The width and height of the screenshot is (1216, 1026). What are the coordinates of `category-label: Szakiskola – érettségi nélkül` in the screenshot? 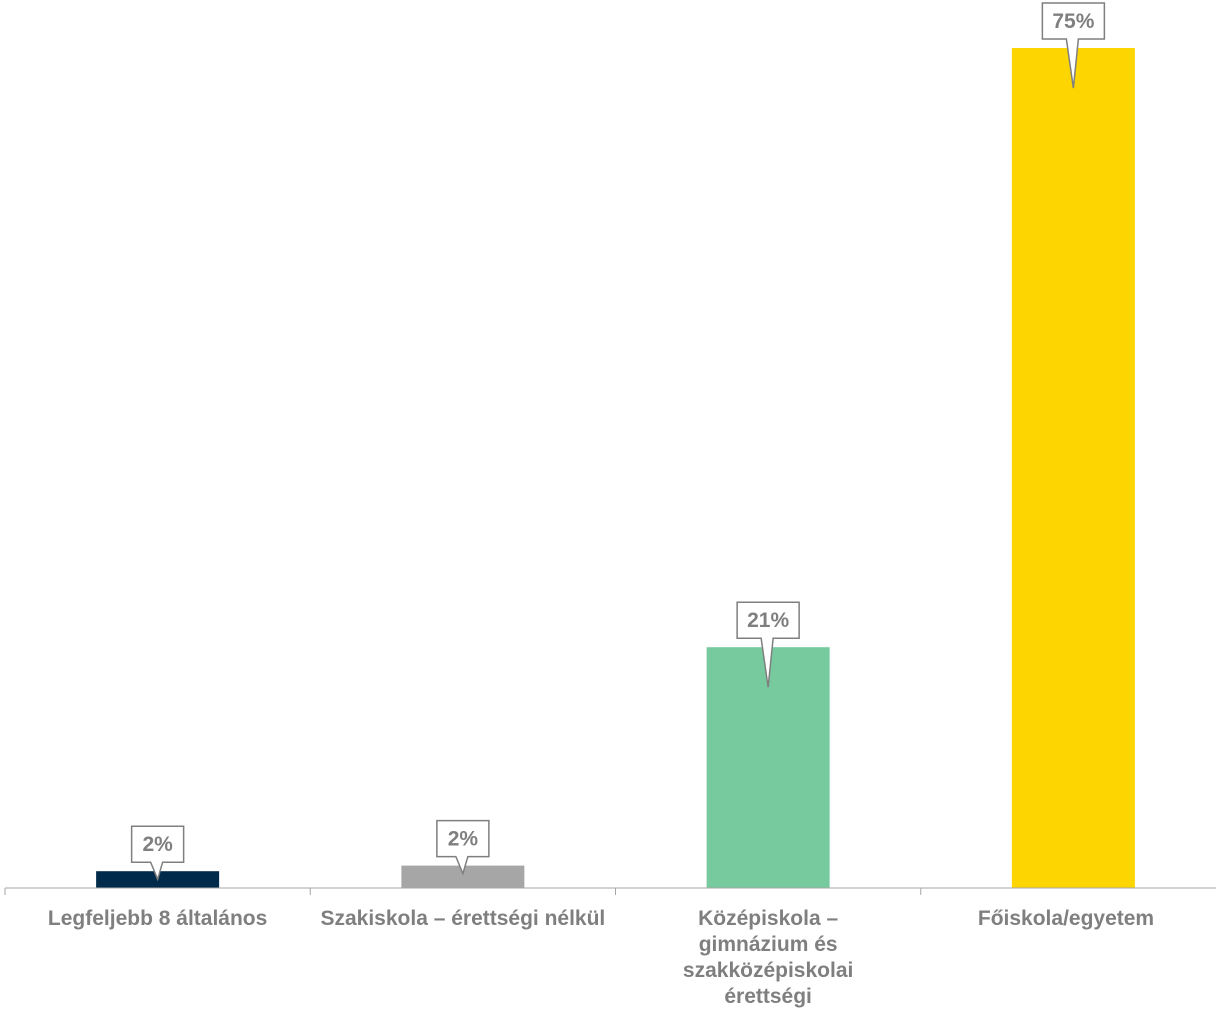 It's located at (463, 918).